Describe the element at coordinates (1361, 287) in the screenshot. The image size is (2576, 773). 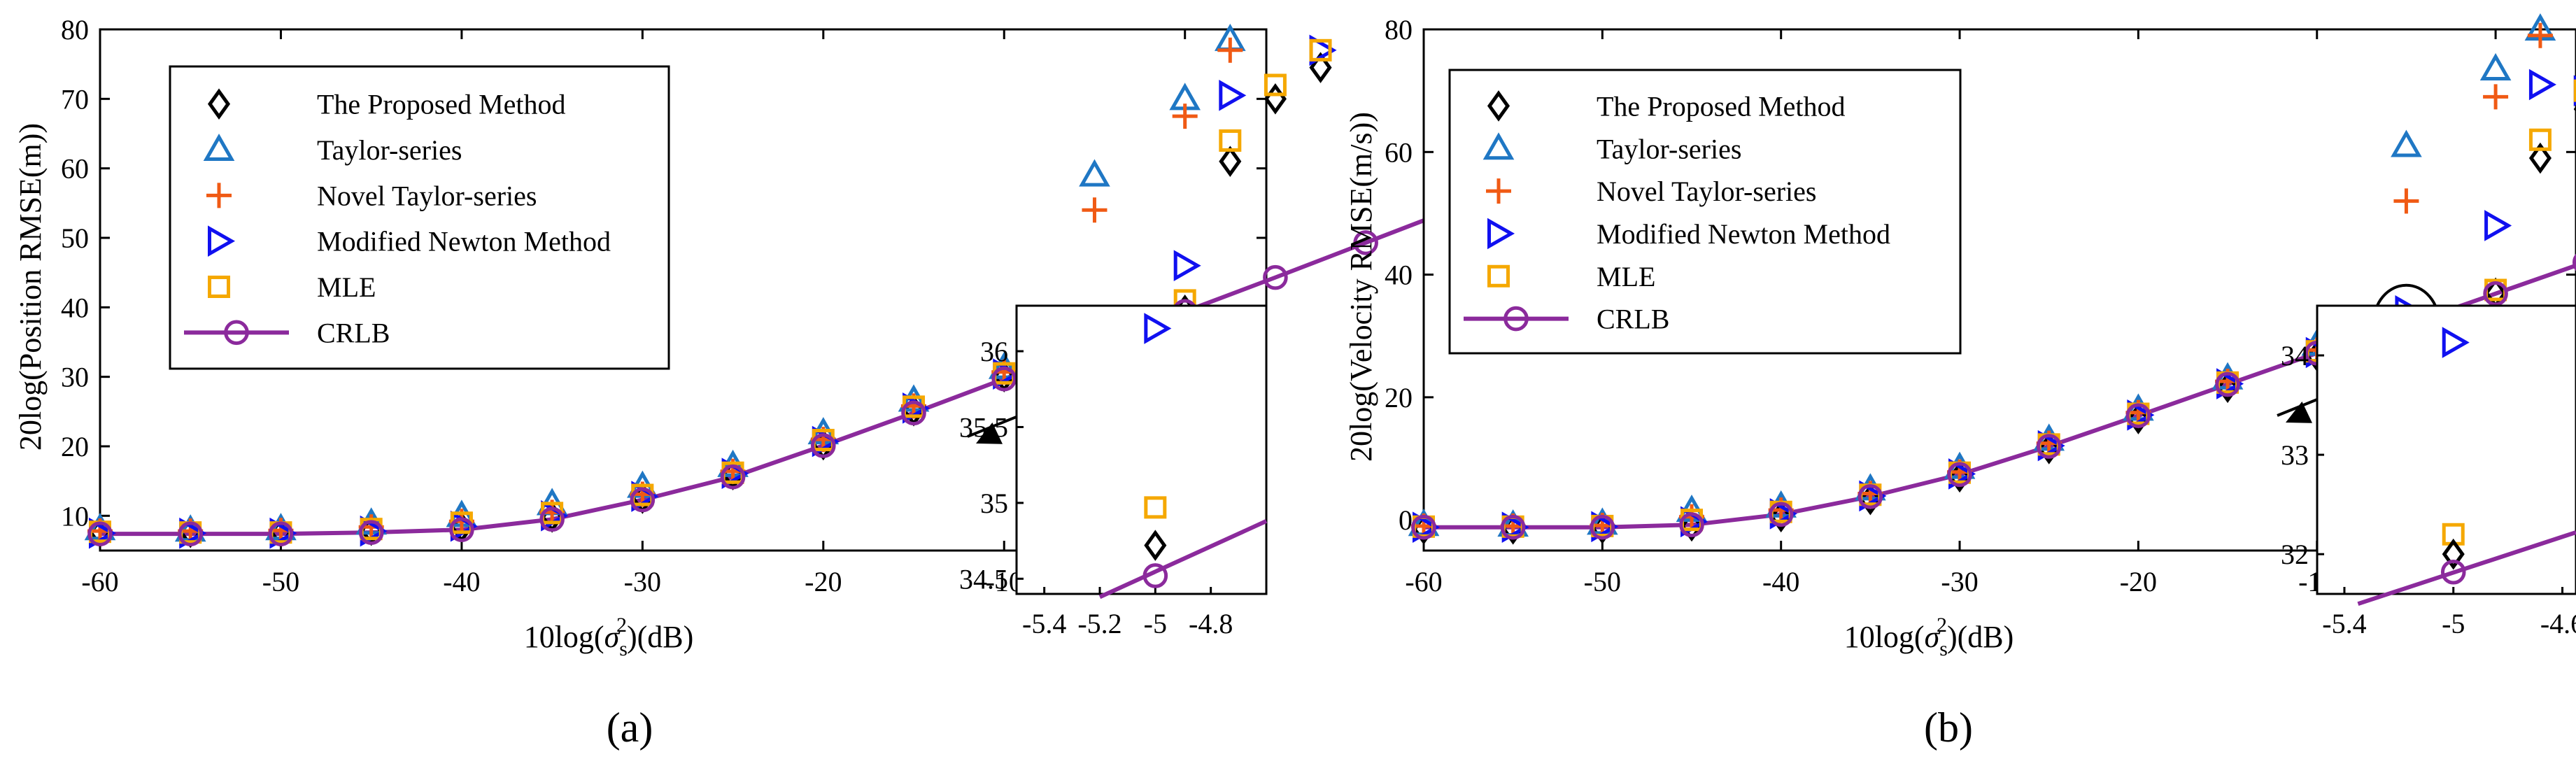
I see `y-axis-label: 20log(Velocity RMSE(m/s))` at that location.